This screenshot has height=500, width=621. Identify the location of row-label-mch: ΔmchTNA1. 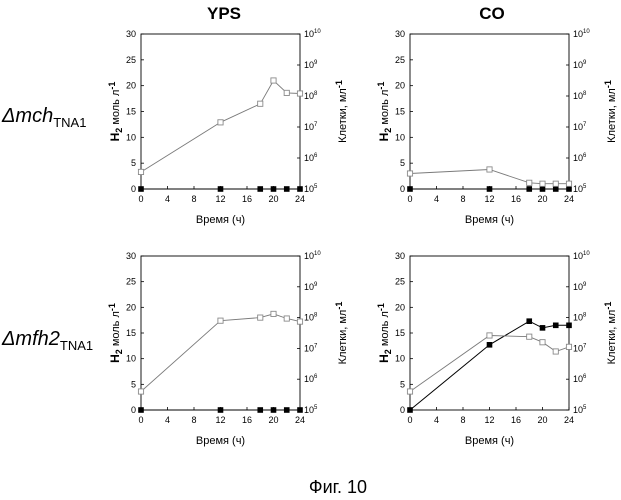
(43, 117).